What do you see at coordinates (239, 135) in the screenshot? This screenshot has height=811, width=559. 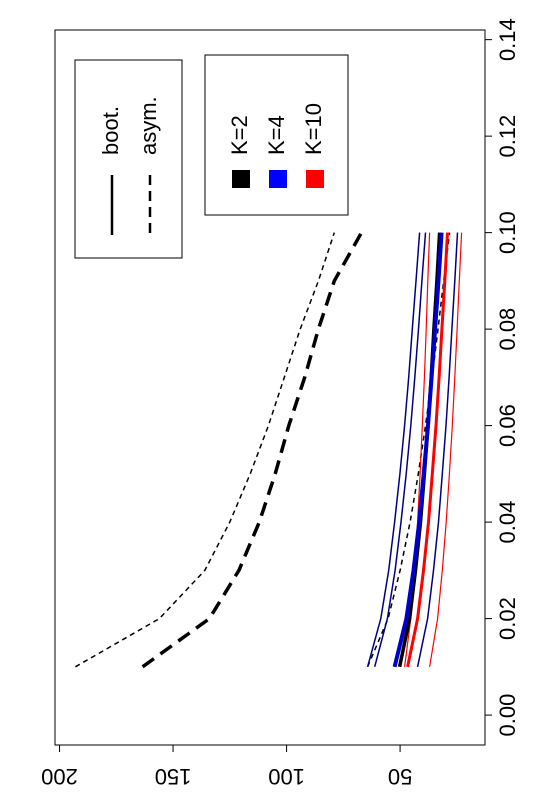 I see `legend-label: K=2` at bounding box center [239, 135].